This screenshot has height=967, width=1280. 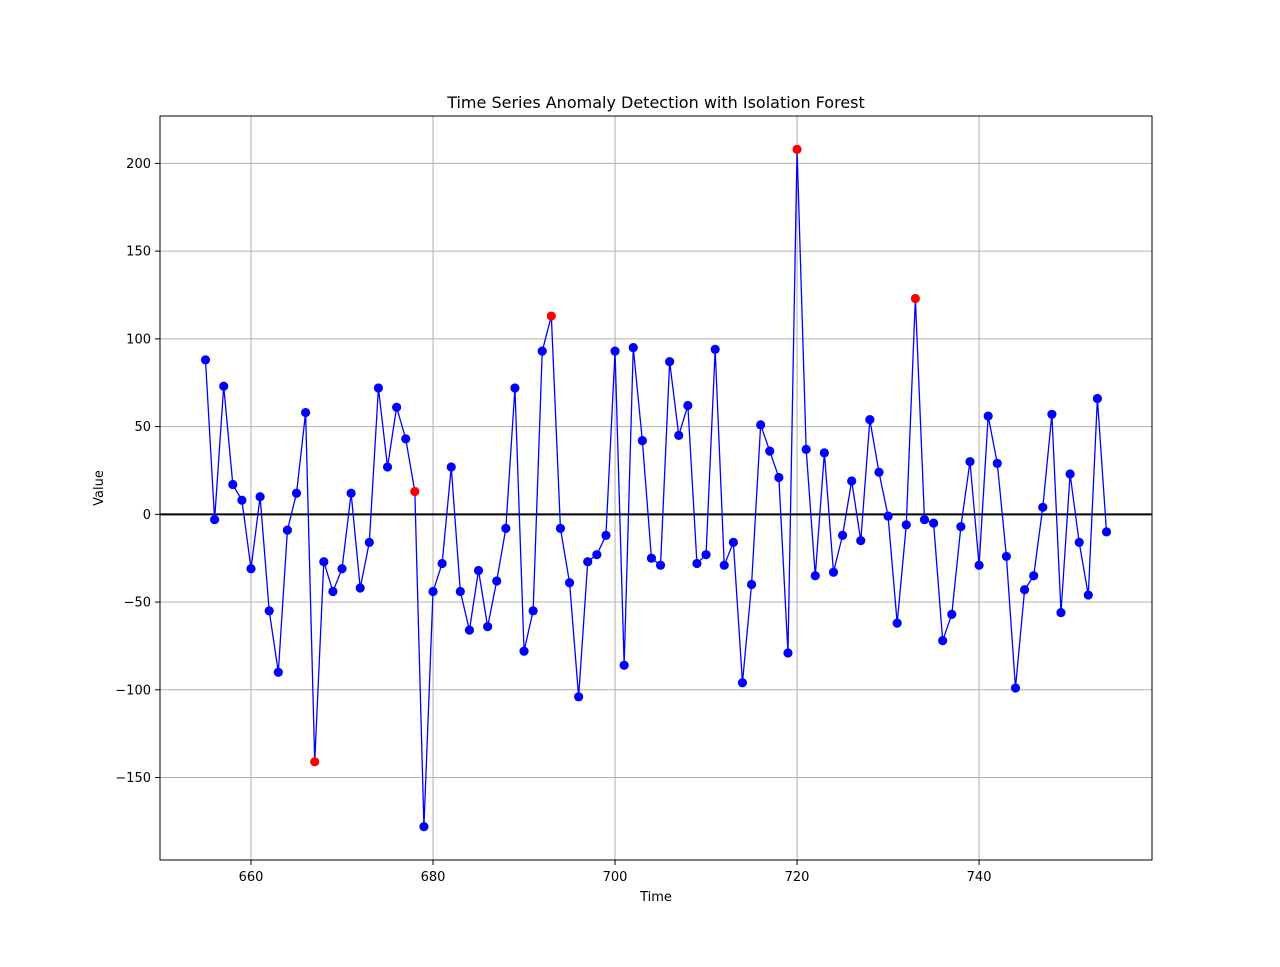 I want to click on x-tick-label: 700, so click(x=615, y=877).